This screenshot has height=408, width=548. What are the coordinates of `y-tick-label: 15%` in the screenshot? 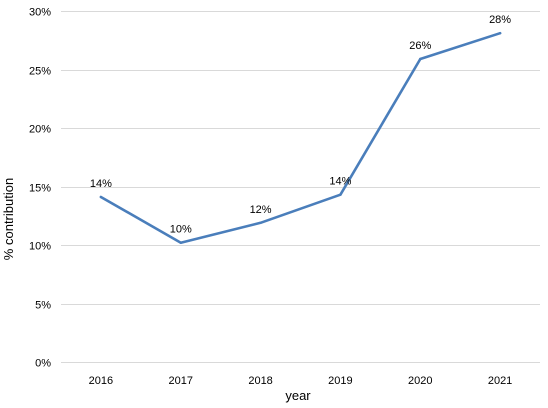 It's located at (40, 189).